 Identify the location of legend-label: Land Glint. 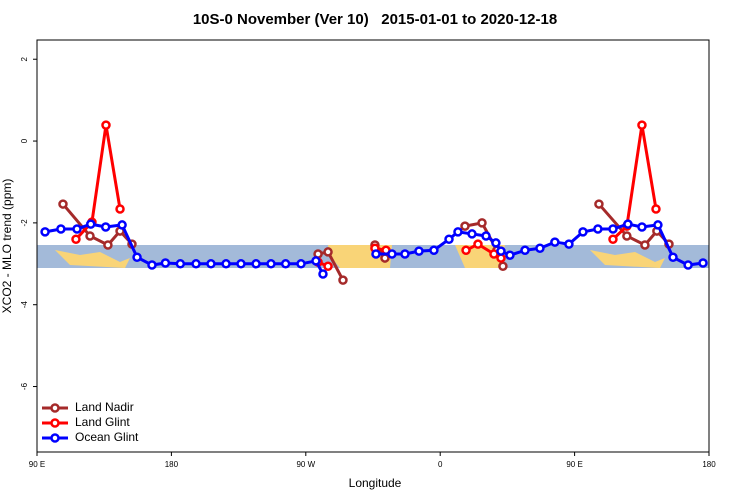
(102, 422).